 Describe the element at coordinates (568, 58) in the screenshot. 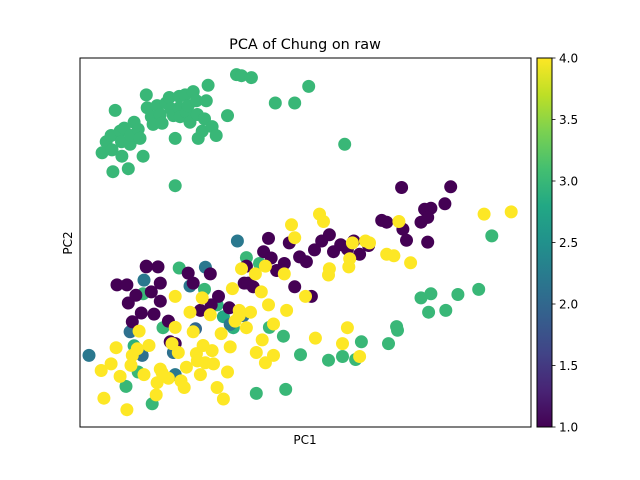

I see `colorbar-tick-label: 4.0` at that location.